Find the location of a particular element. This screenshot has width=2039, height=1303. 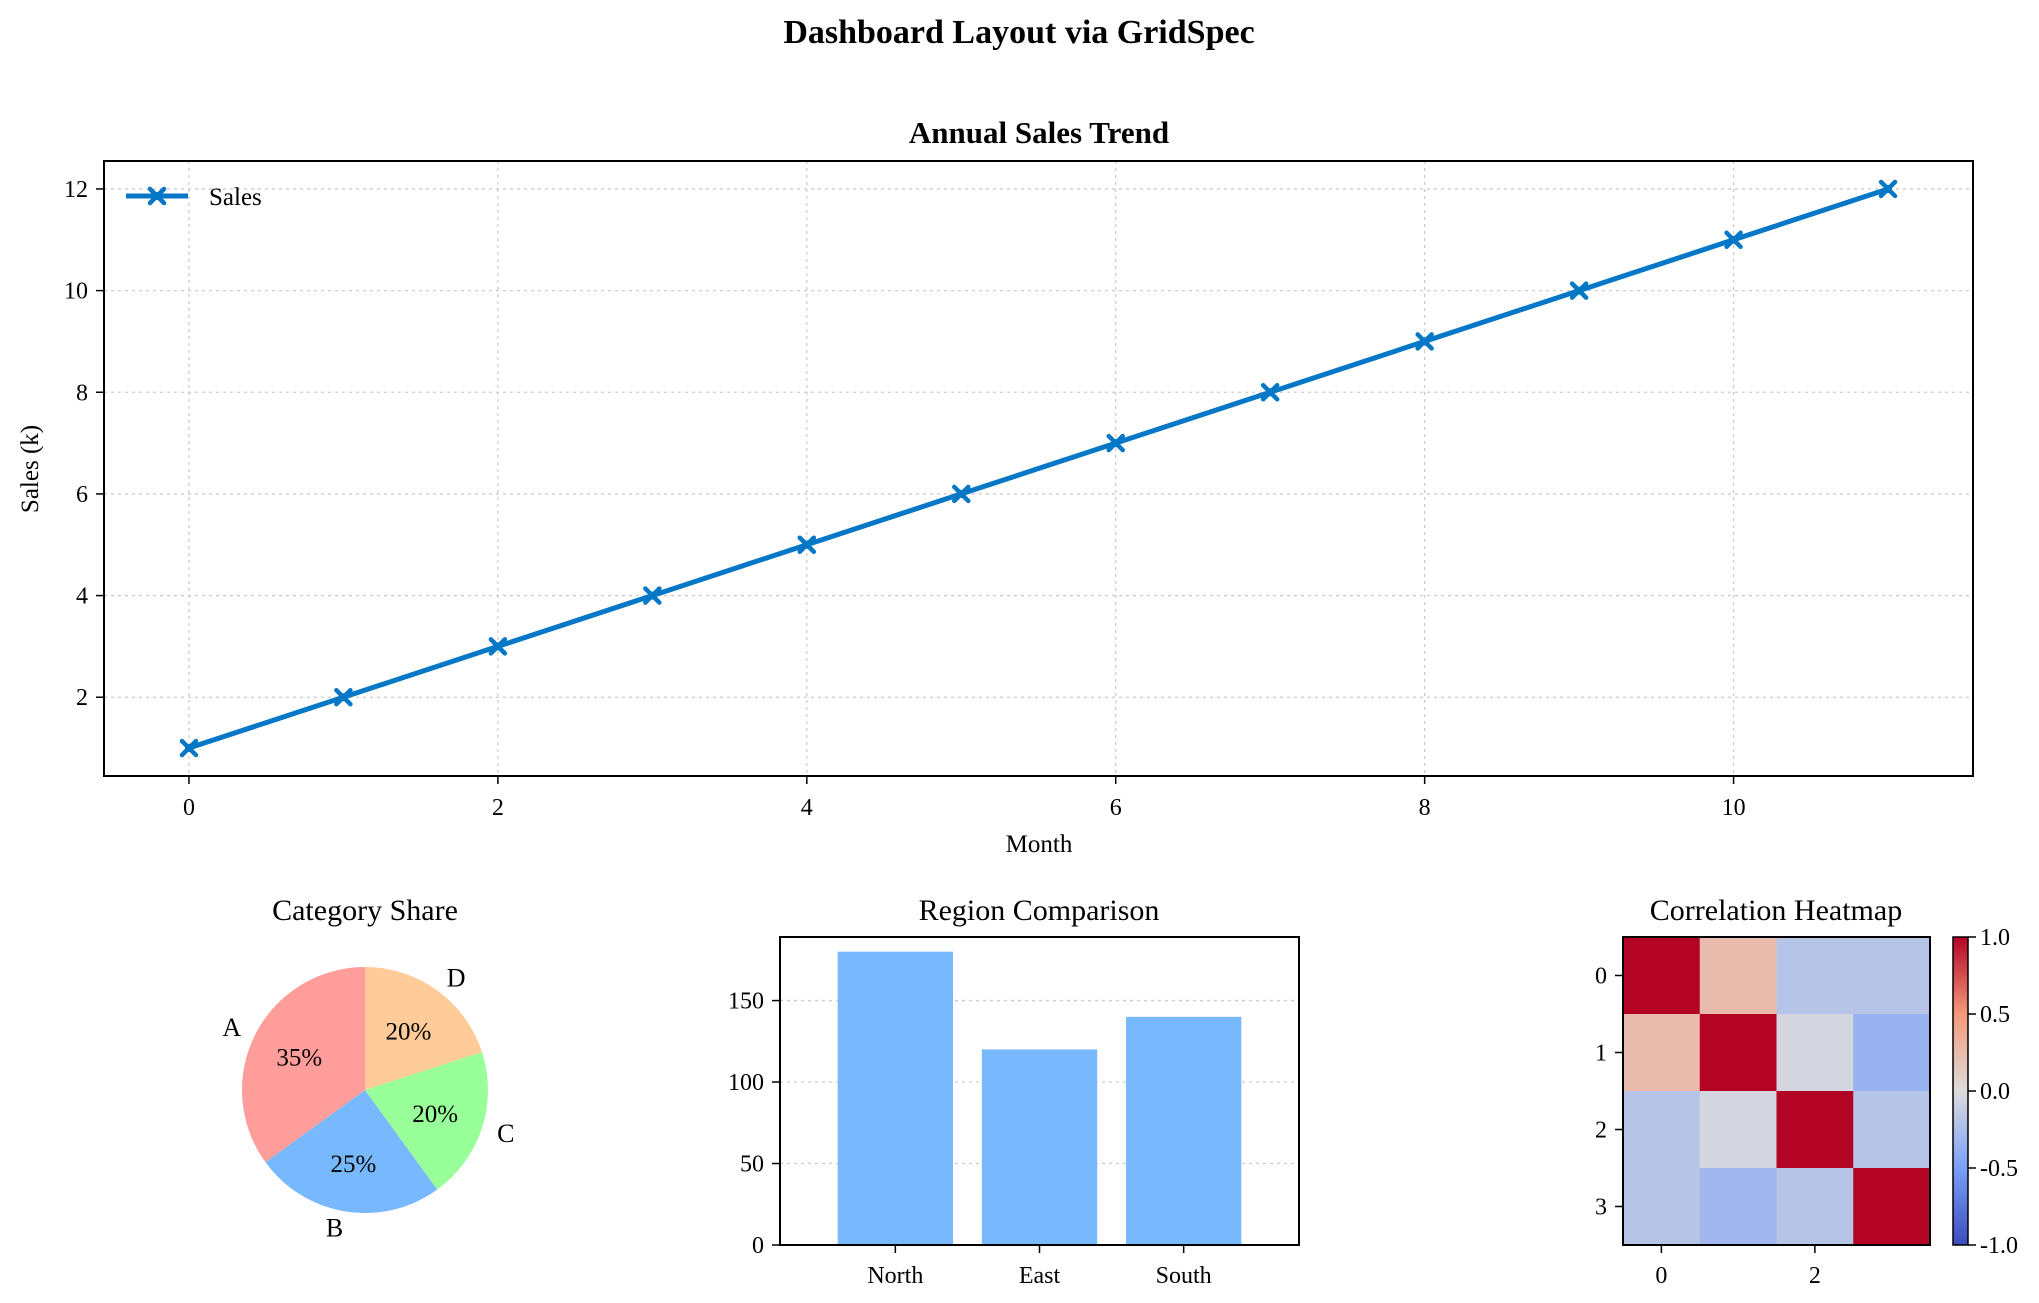

bar-south is located at coordinates (1184, 1130).